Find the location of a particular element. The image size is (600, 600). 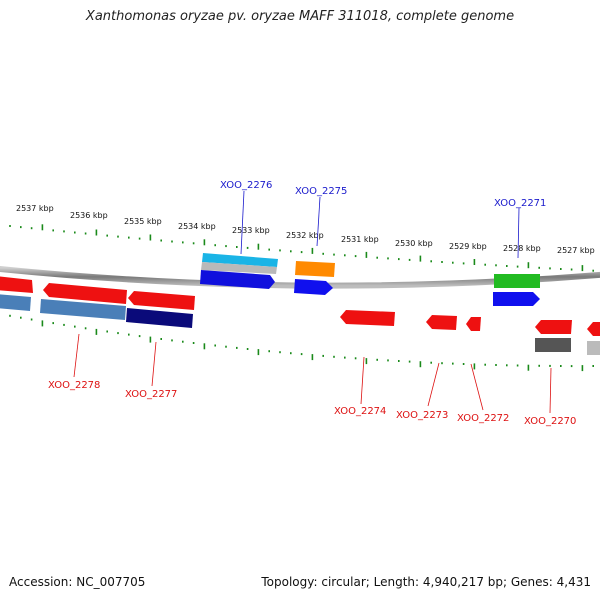

scale-label: 2533 kbp is located at coordinates (251, 230).